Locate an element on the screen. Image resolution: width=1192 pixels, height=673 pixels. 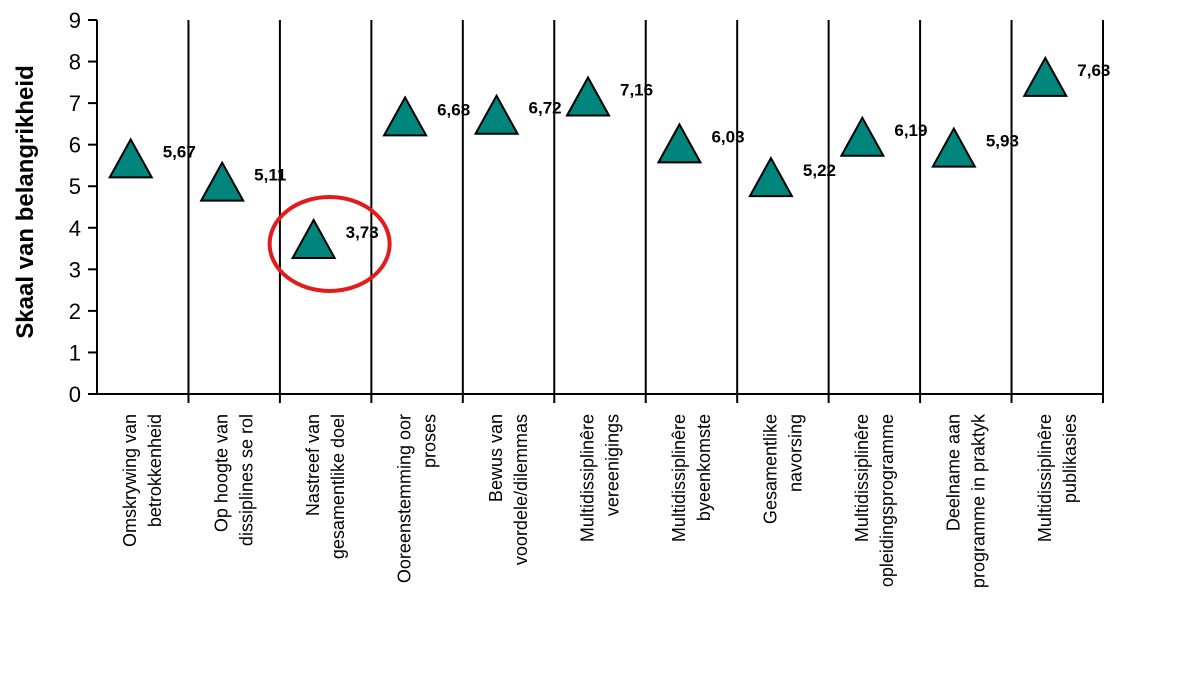
highlight-circle is located at coordinates (329, 243).